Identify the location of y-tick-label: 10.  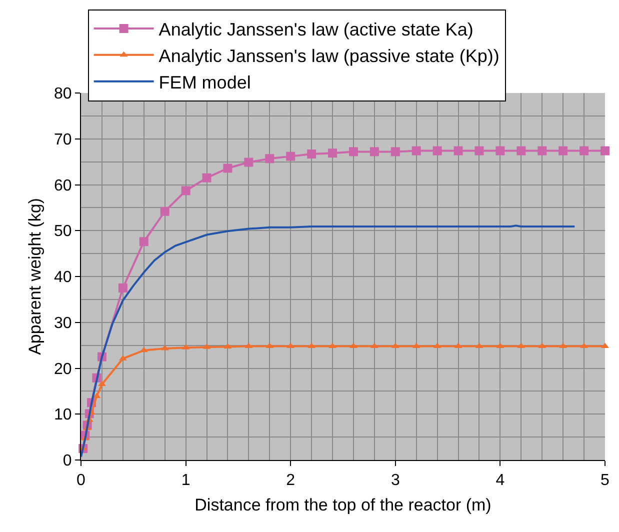
(63, 415).